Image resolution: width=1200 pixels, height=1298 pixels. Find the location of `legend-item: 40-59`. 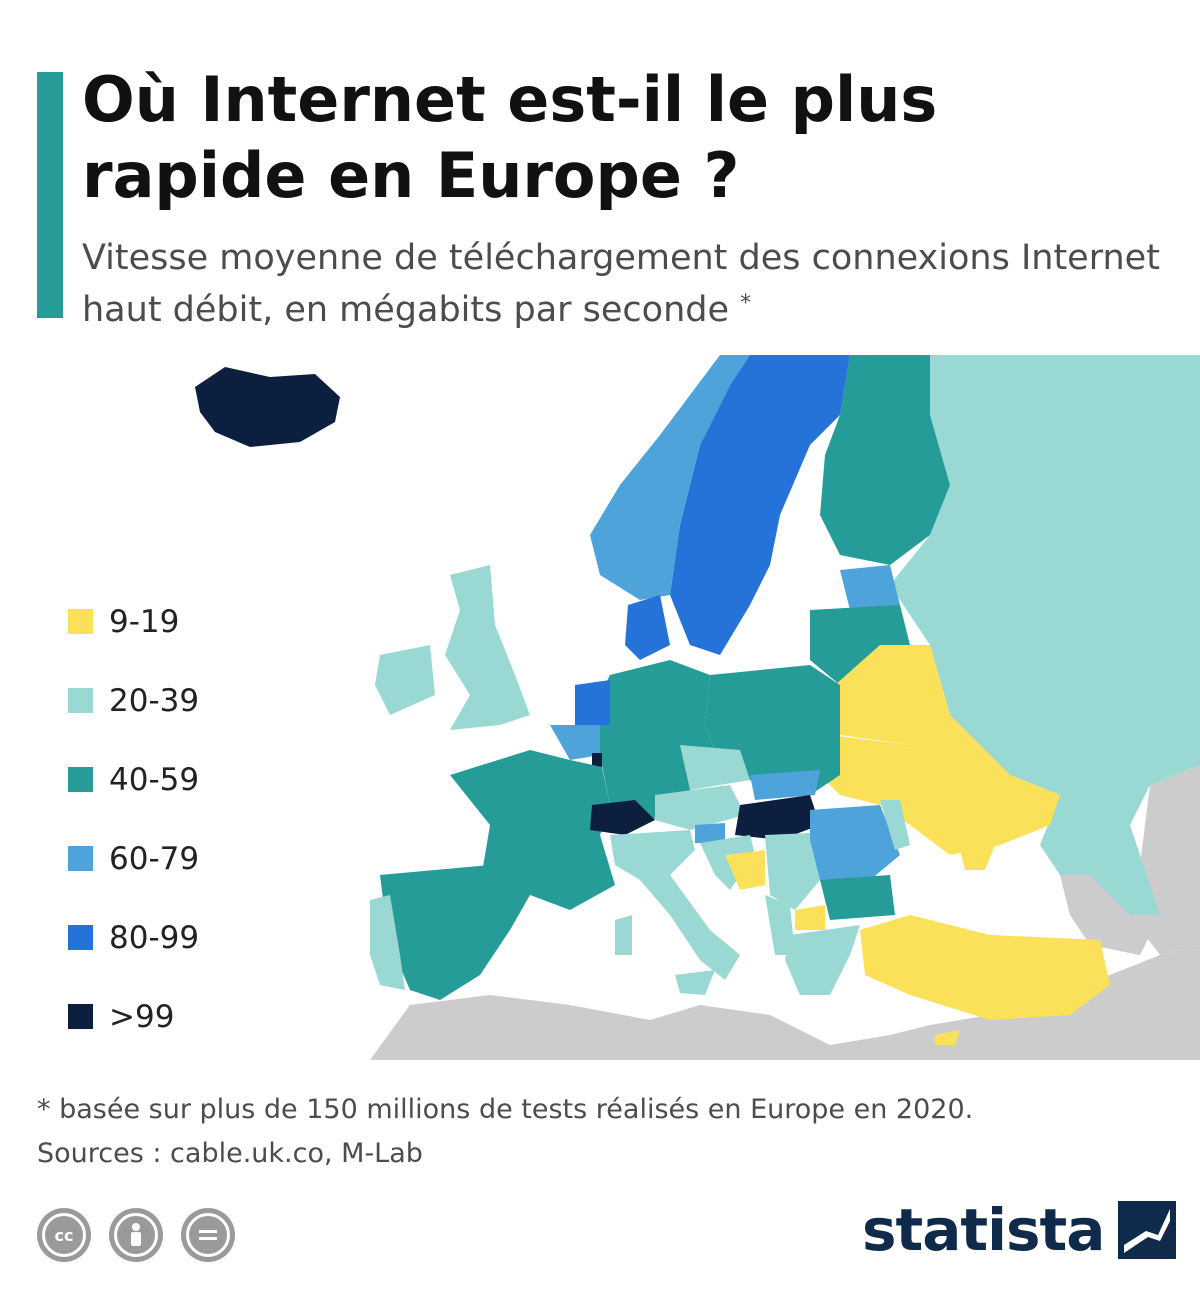

legend-item: 40-59 is located at coordinates (133, 779).